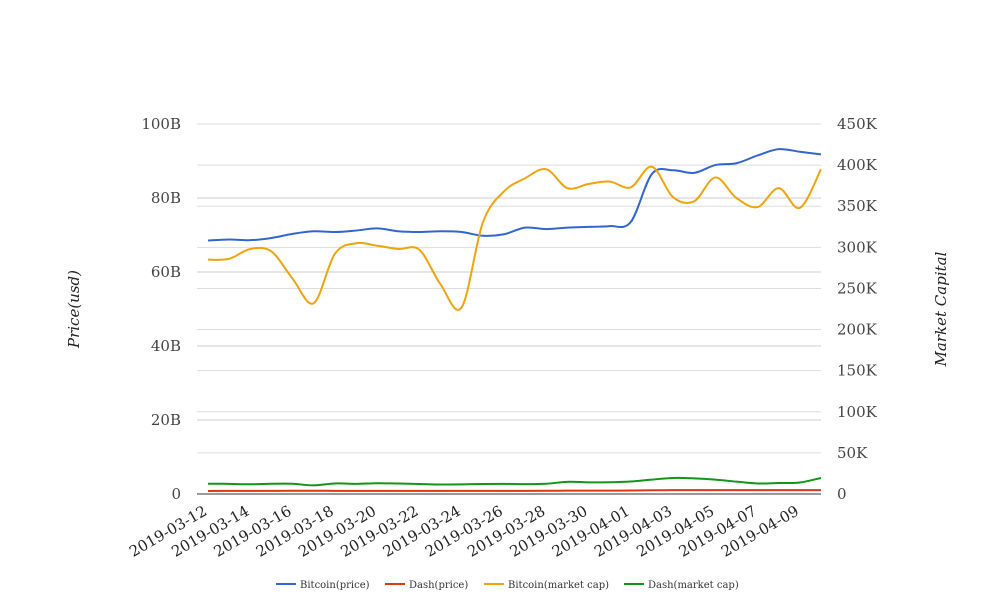 The width and height of the screenshot is (1008, 616). What do you see at coordinates (166, 198) in the screenshot?
I see `left-tick-label: 80B` at bounding box center [166, 198].